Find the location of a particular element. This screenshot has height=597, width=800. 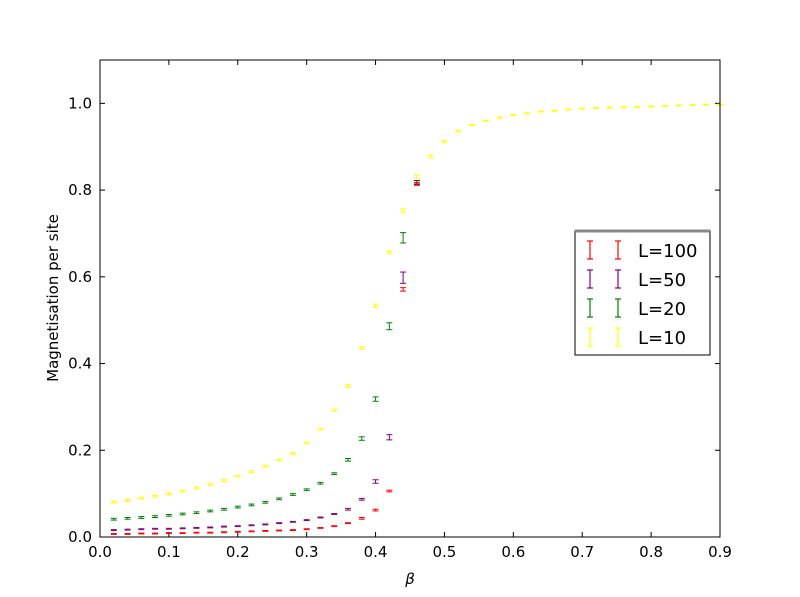

y-tick-label: 0.2 is located at coordinates (80, 450).